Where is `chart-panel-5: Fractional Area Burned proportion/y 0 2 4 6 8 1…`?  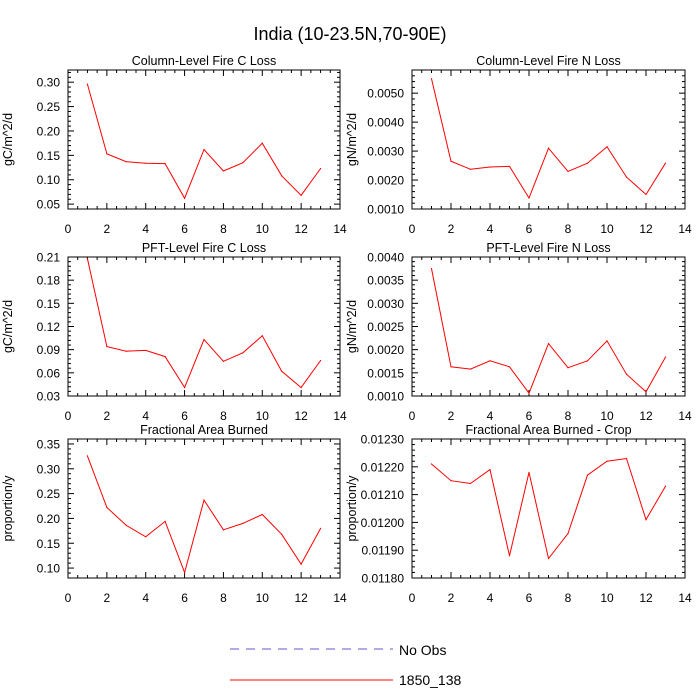 chart-panel-5: Fractional Area Burned proportion/y 0 2 4 6 8 1… is located at coordinates (174, 514).